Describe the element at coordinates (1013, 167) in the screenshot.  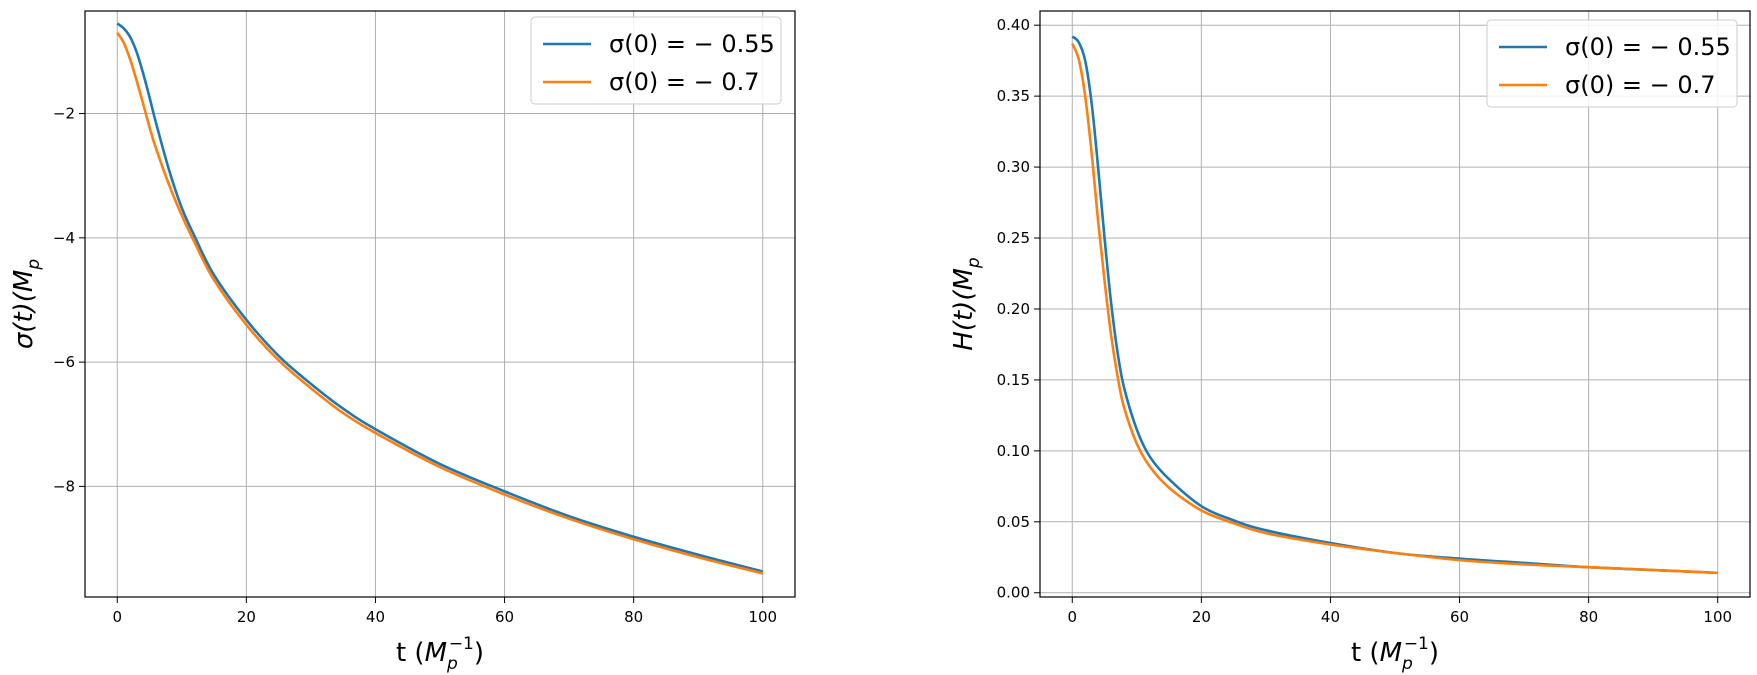
I see `y-tick-label: 0.30` at that location.